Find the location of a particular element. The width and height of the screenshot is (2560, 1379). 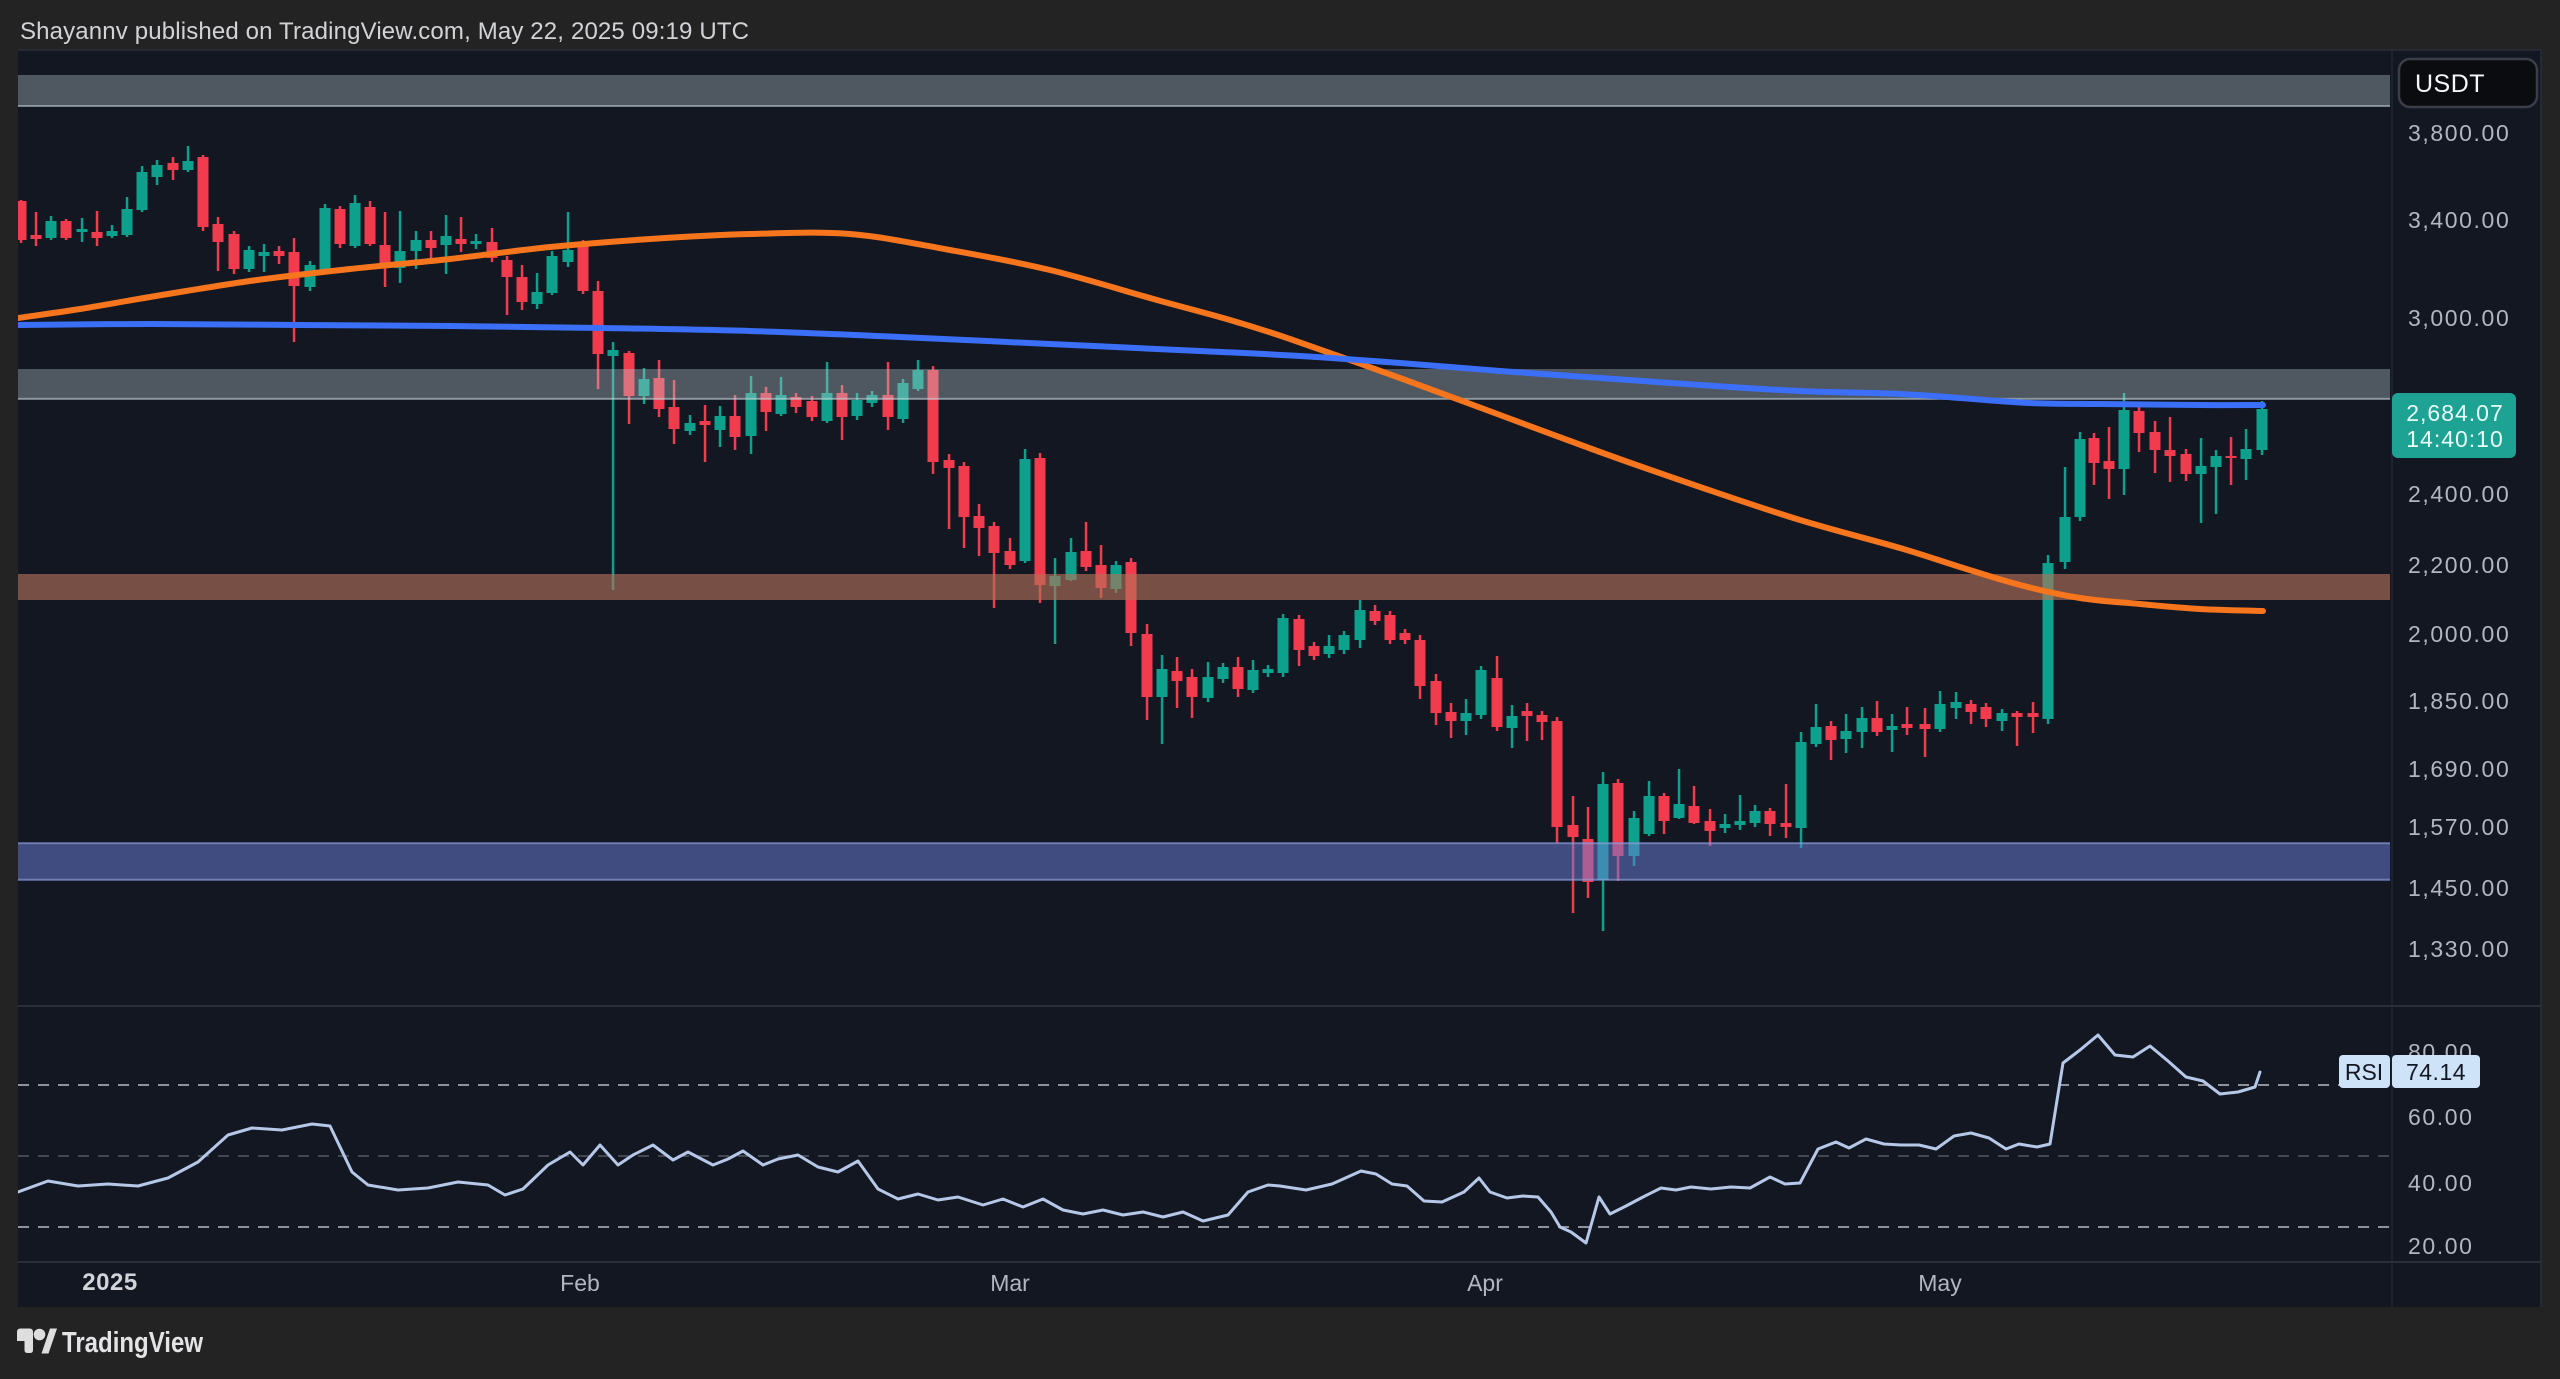

svg-text: 2,200.00 is located at coordinates (2459, 565).